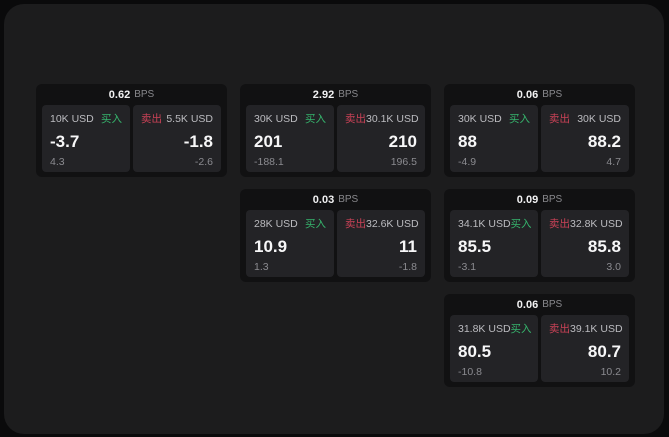 The image size is (669, 437). What do you see at coordinates (585, 243) in the screenshot?
I see `sell-cell: 卖出 32.8K USD 85.8 3.0` at bounding box center [585, 243].